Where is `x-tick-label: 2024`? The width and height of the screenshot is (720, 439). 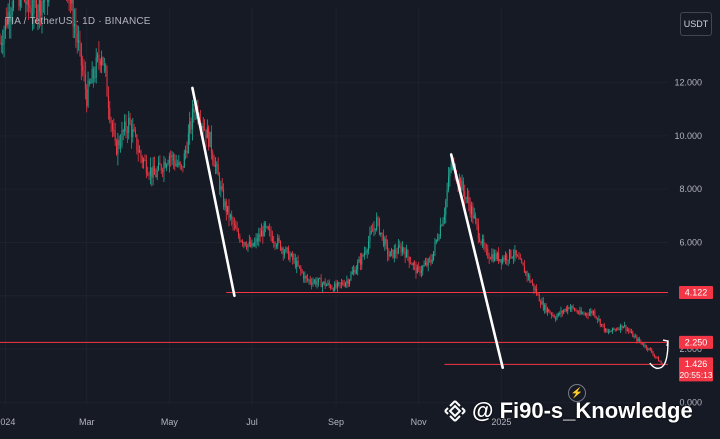 x-tick-label: 2024 is located at coordinates (7, 422).